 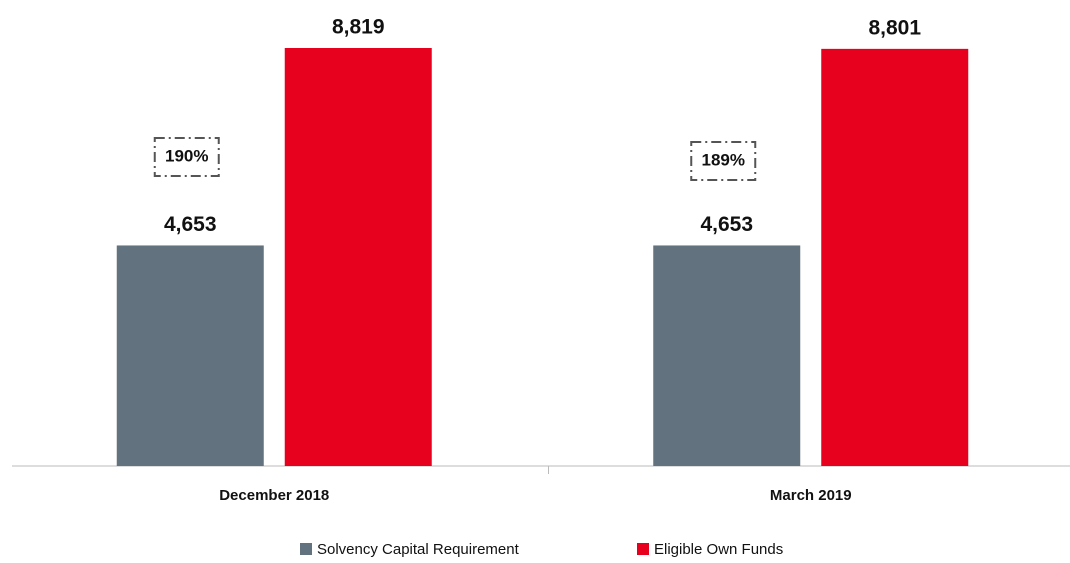 What do you see at coordinates (274, 495) in the screenshot?
I see `x-tick-label: December 2018` at bounding box center [274, 495].